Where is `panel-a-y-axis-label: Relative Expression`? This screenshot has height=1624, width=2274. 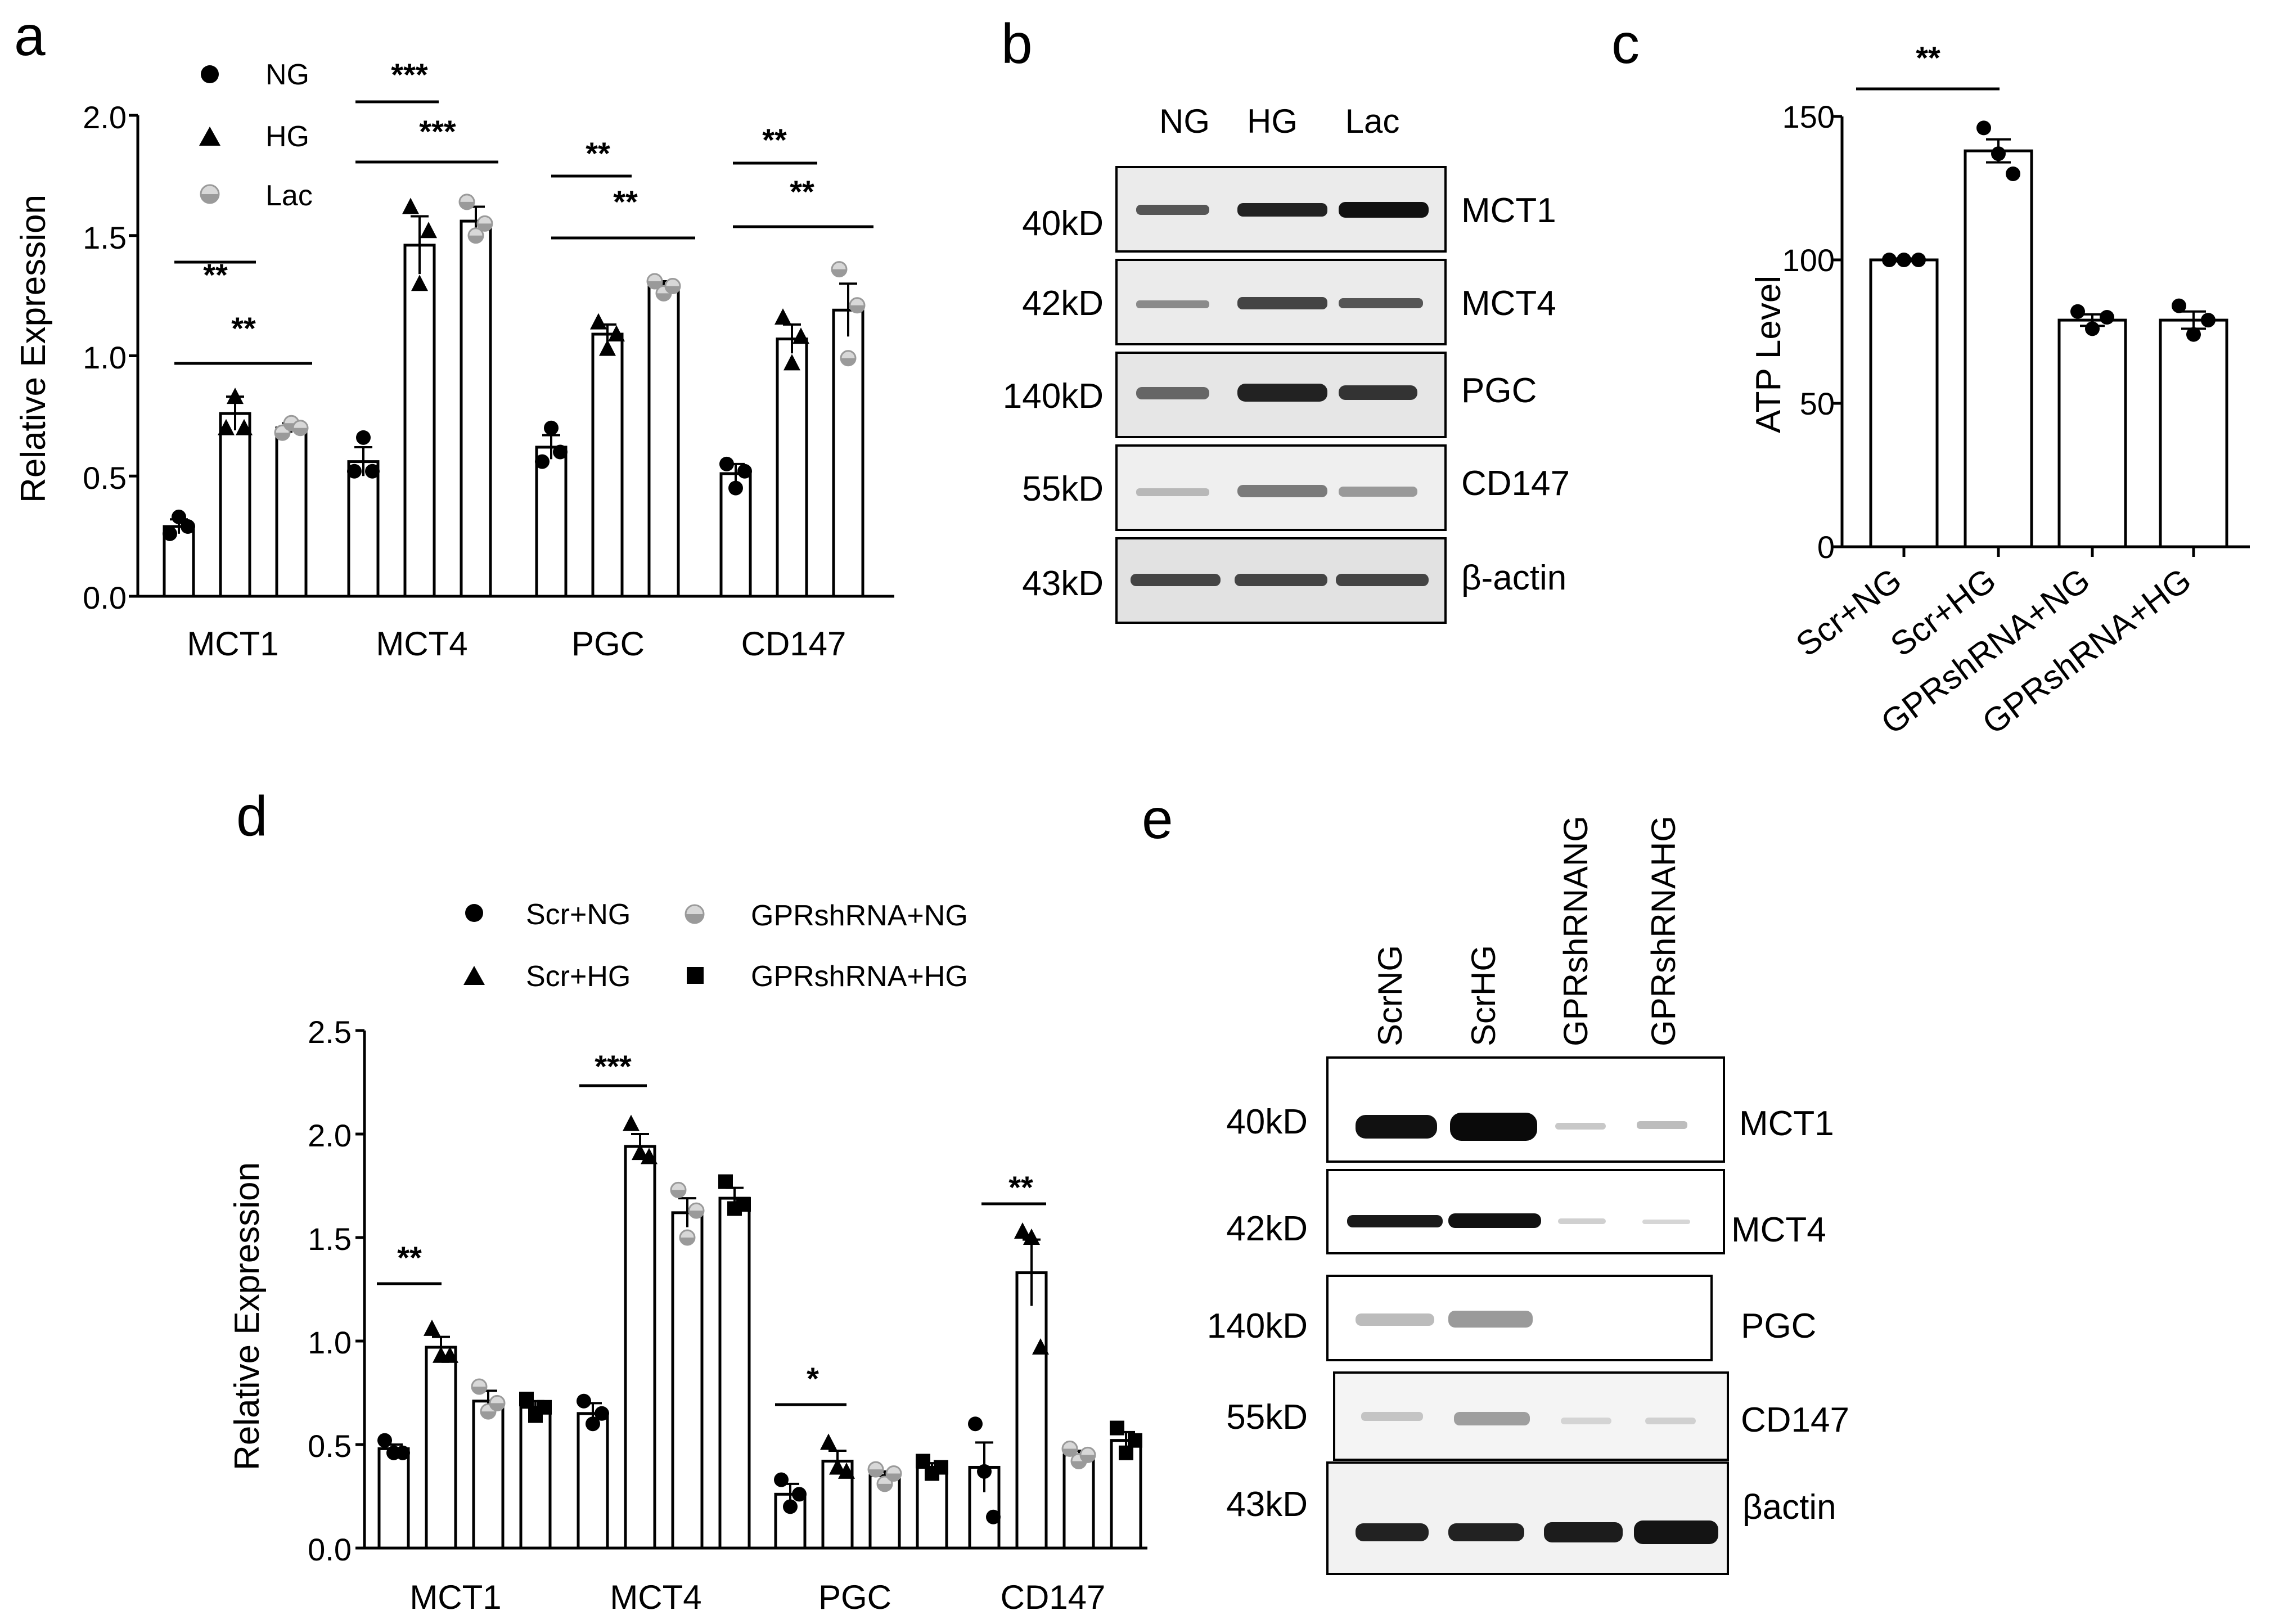 panel-a-y-axis-label: Relative Expression is located at coordinates (33, 349).